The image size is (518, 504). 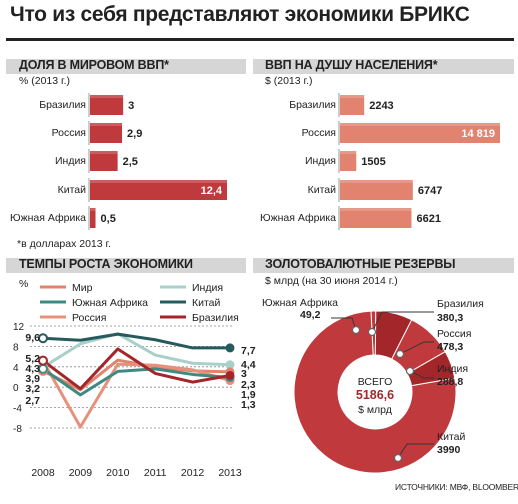 What do you see at coordinates (69, 133) in the screenshot?
I see `gdp-share-category-label: Россия` at bounding box center [69, 133].